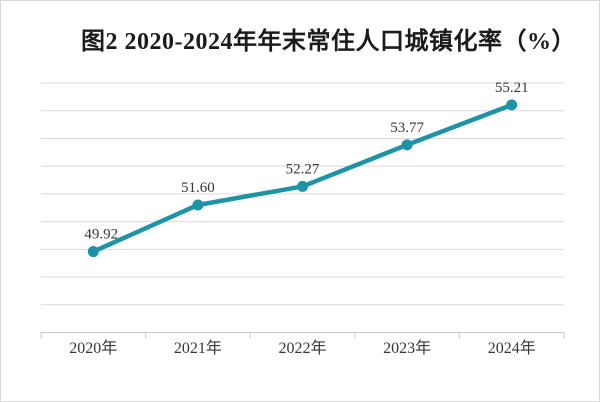 This screenshot has width=600, height=402. Describe the element at coordinates (198, 348) in the screenshot. I see `x-axis-label: 2021年` at that location.